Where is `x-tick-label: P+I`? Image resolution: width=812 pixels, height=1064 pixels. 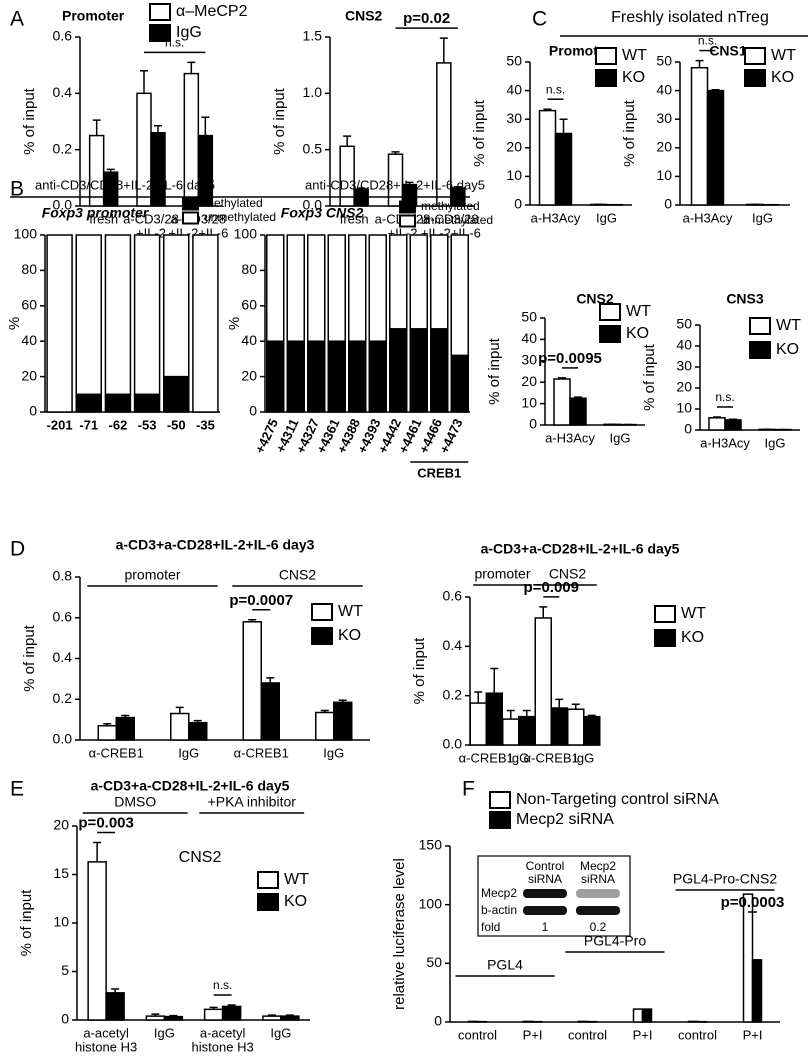 x-tick-label: P+I is located at coordinates (533, 1034).